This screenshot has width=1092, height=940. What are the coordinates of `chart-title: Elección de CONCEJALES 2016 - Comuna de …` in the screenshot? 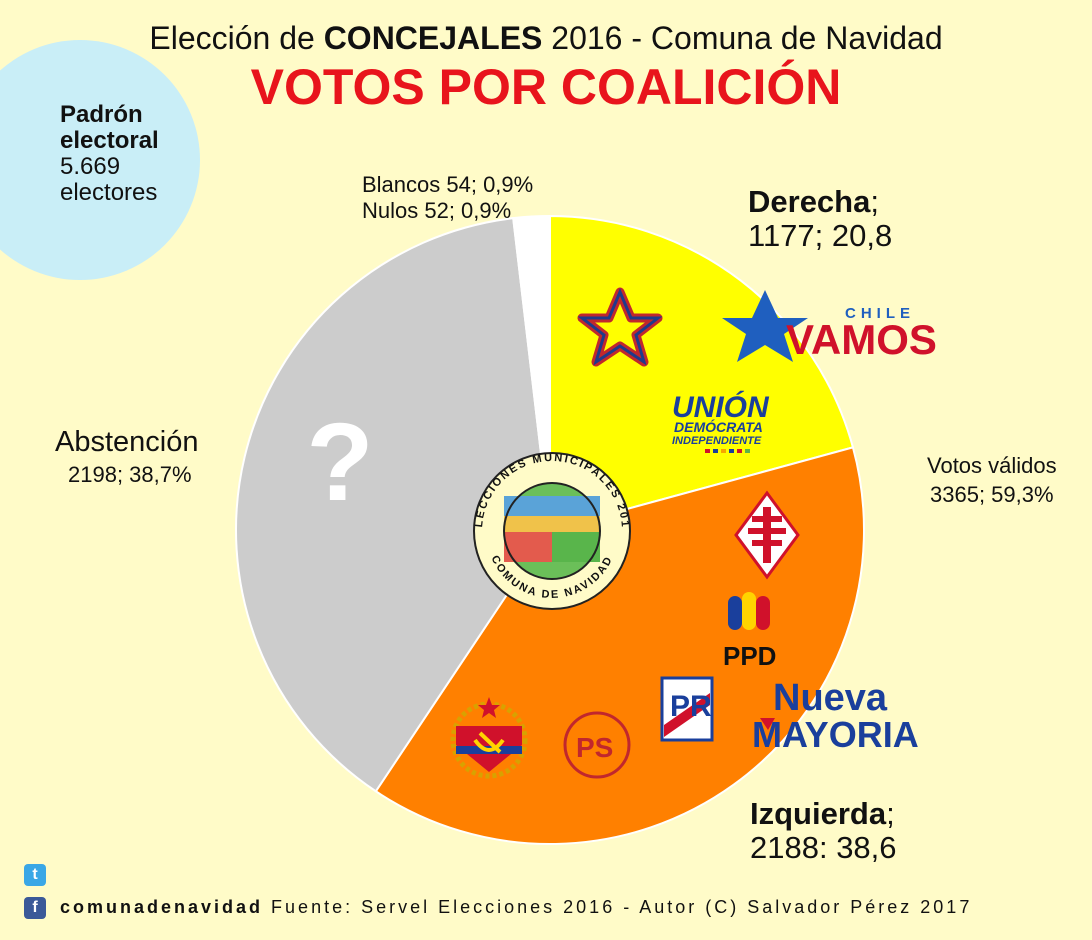 It's located at (546, 38).